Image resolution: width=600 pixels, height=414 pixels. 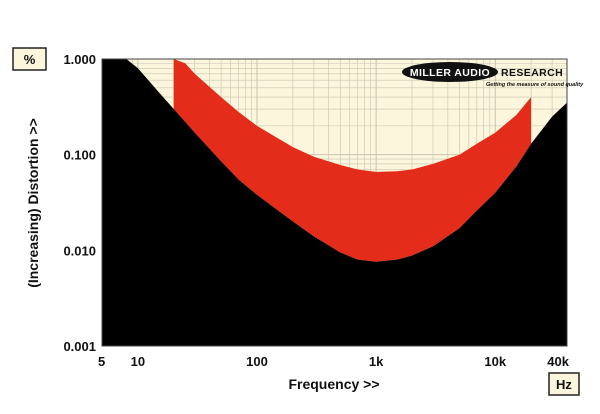 I want to click on y-tick-label: 0.100, so click(x=79, y=155).